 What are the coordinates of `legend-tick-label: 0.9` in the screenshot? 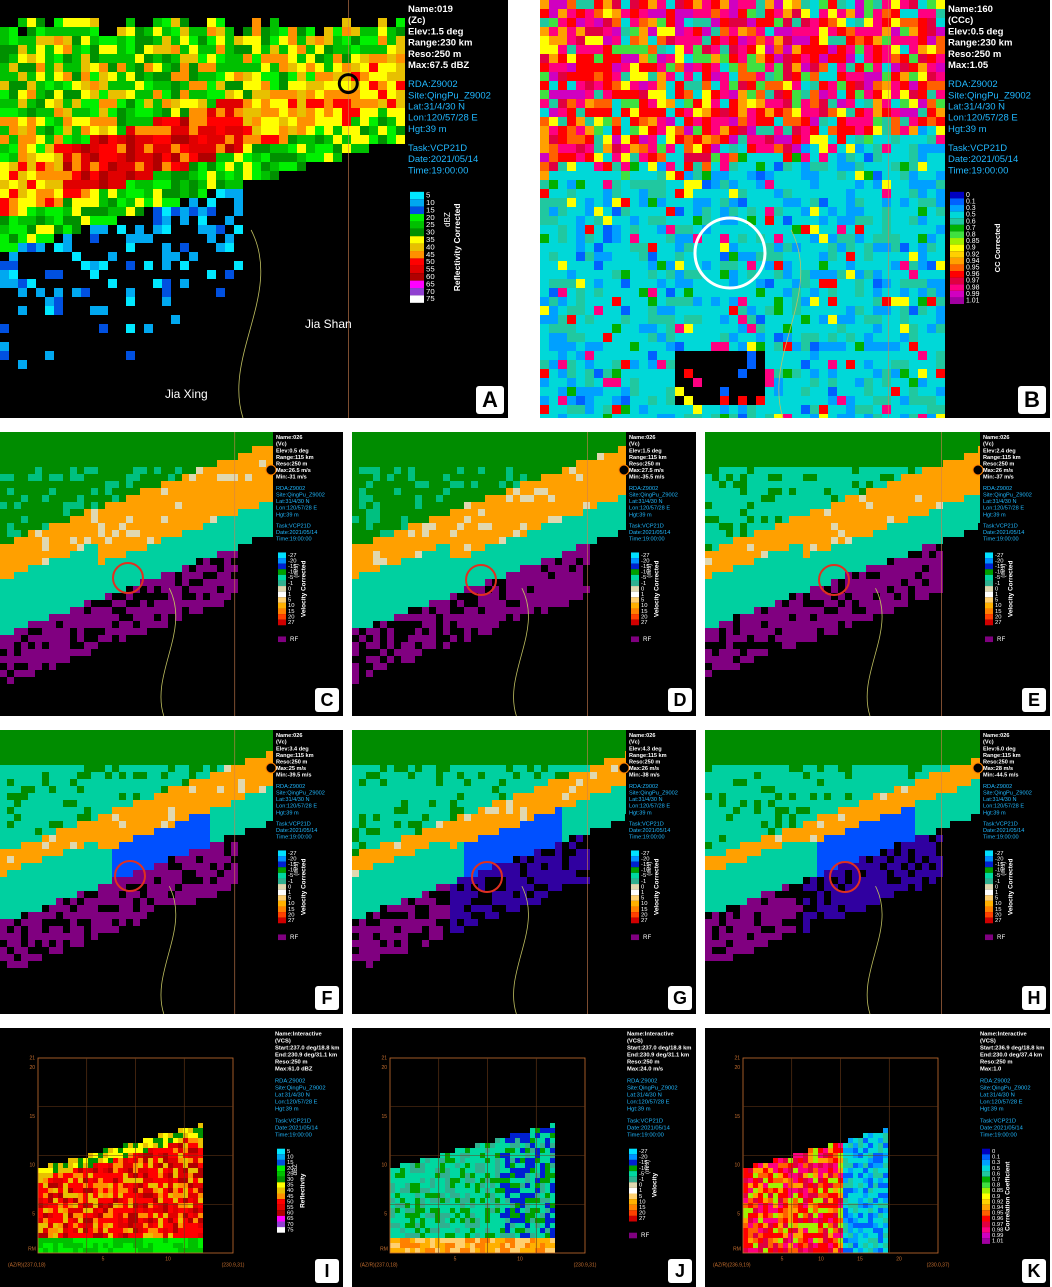 It's located at (971, 248).